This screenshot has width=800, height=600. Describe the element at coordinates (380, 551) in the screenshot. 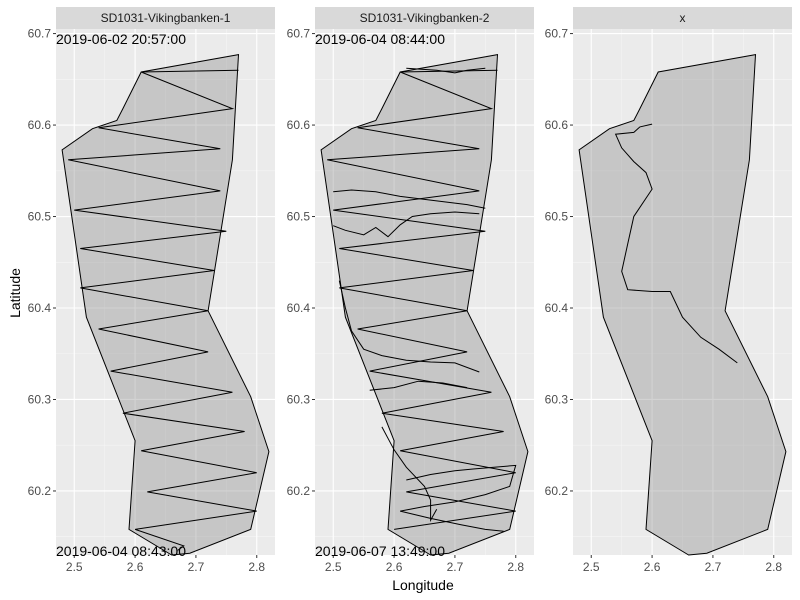

I see `end-time-label: 2019-06-07 13:49:00` at that location.